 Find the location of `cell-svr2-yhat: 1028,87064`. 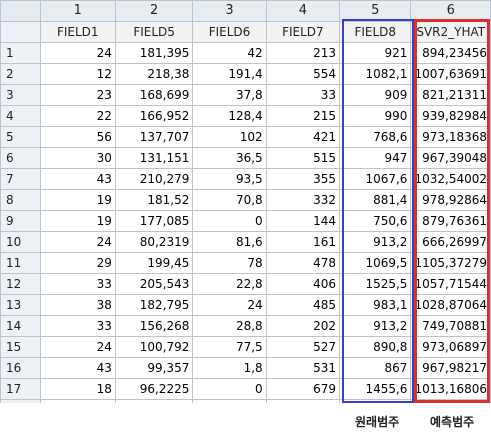

cell-svr2-yhat: 1028,87064 is located at coordinates (450, 305).